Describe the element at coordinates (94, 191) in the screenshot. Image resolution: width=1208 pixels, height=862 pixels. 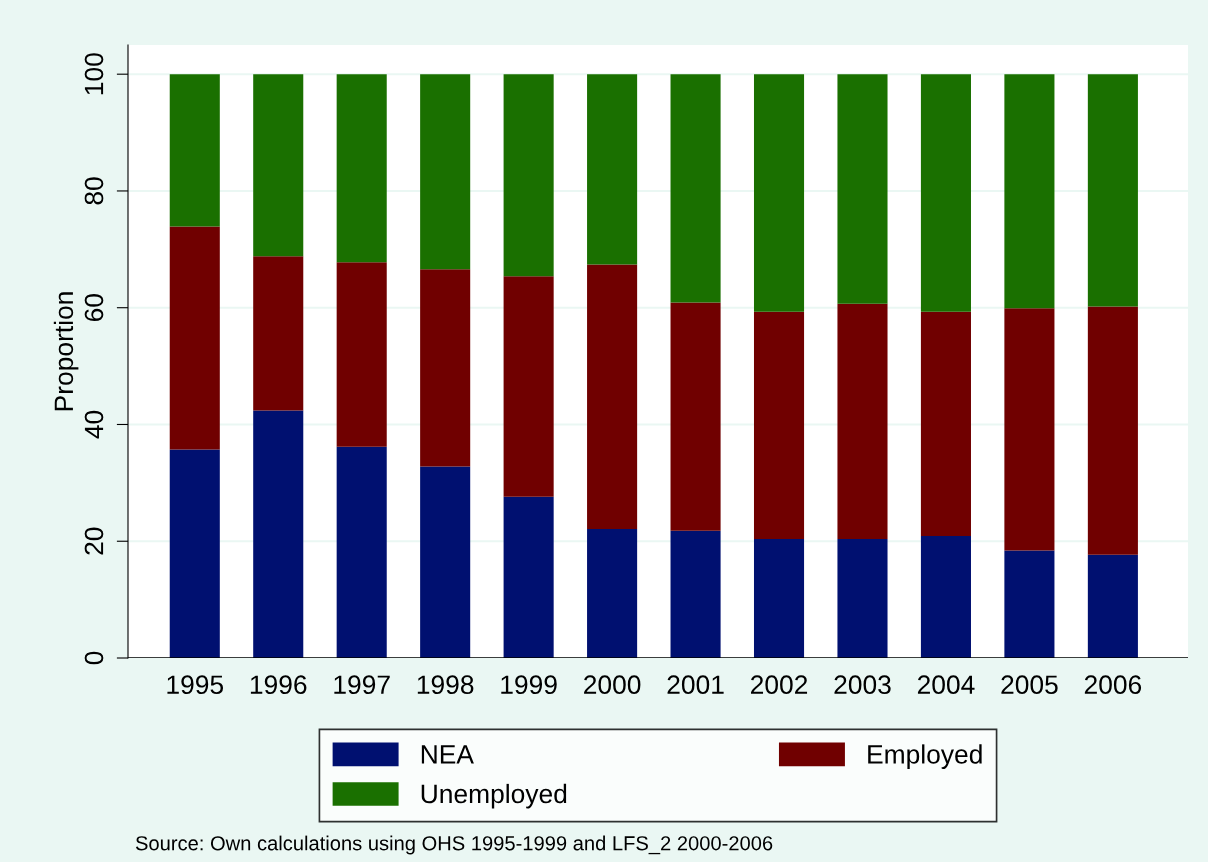
I see `y-tick-label: 80` at that location.